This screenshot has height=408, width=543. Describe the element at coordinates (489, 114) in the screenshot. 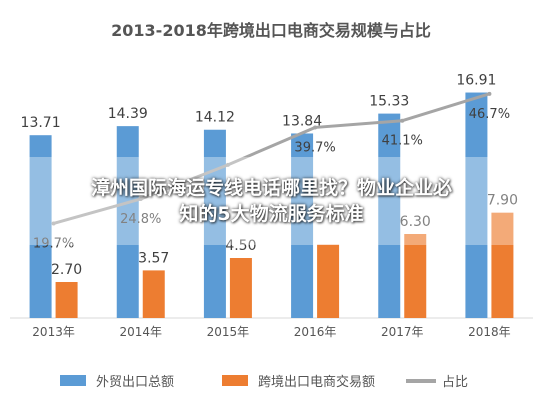

I see `share-label: 46.7%` at that location.